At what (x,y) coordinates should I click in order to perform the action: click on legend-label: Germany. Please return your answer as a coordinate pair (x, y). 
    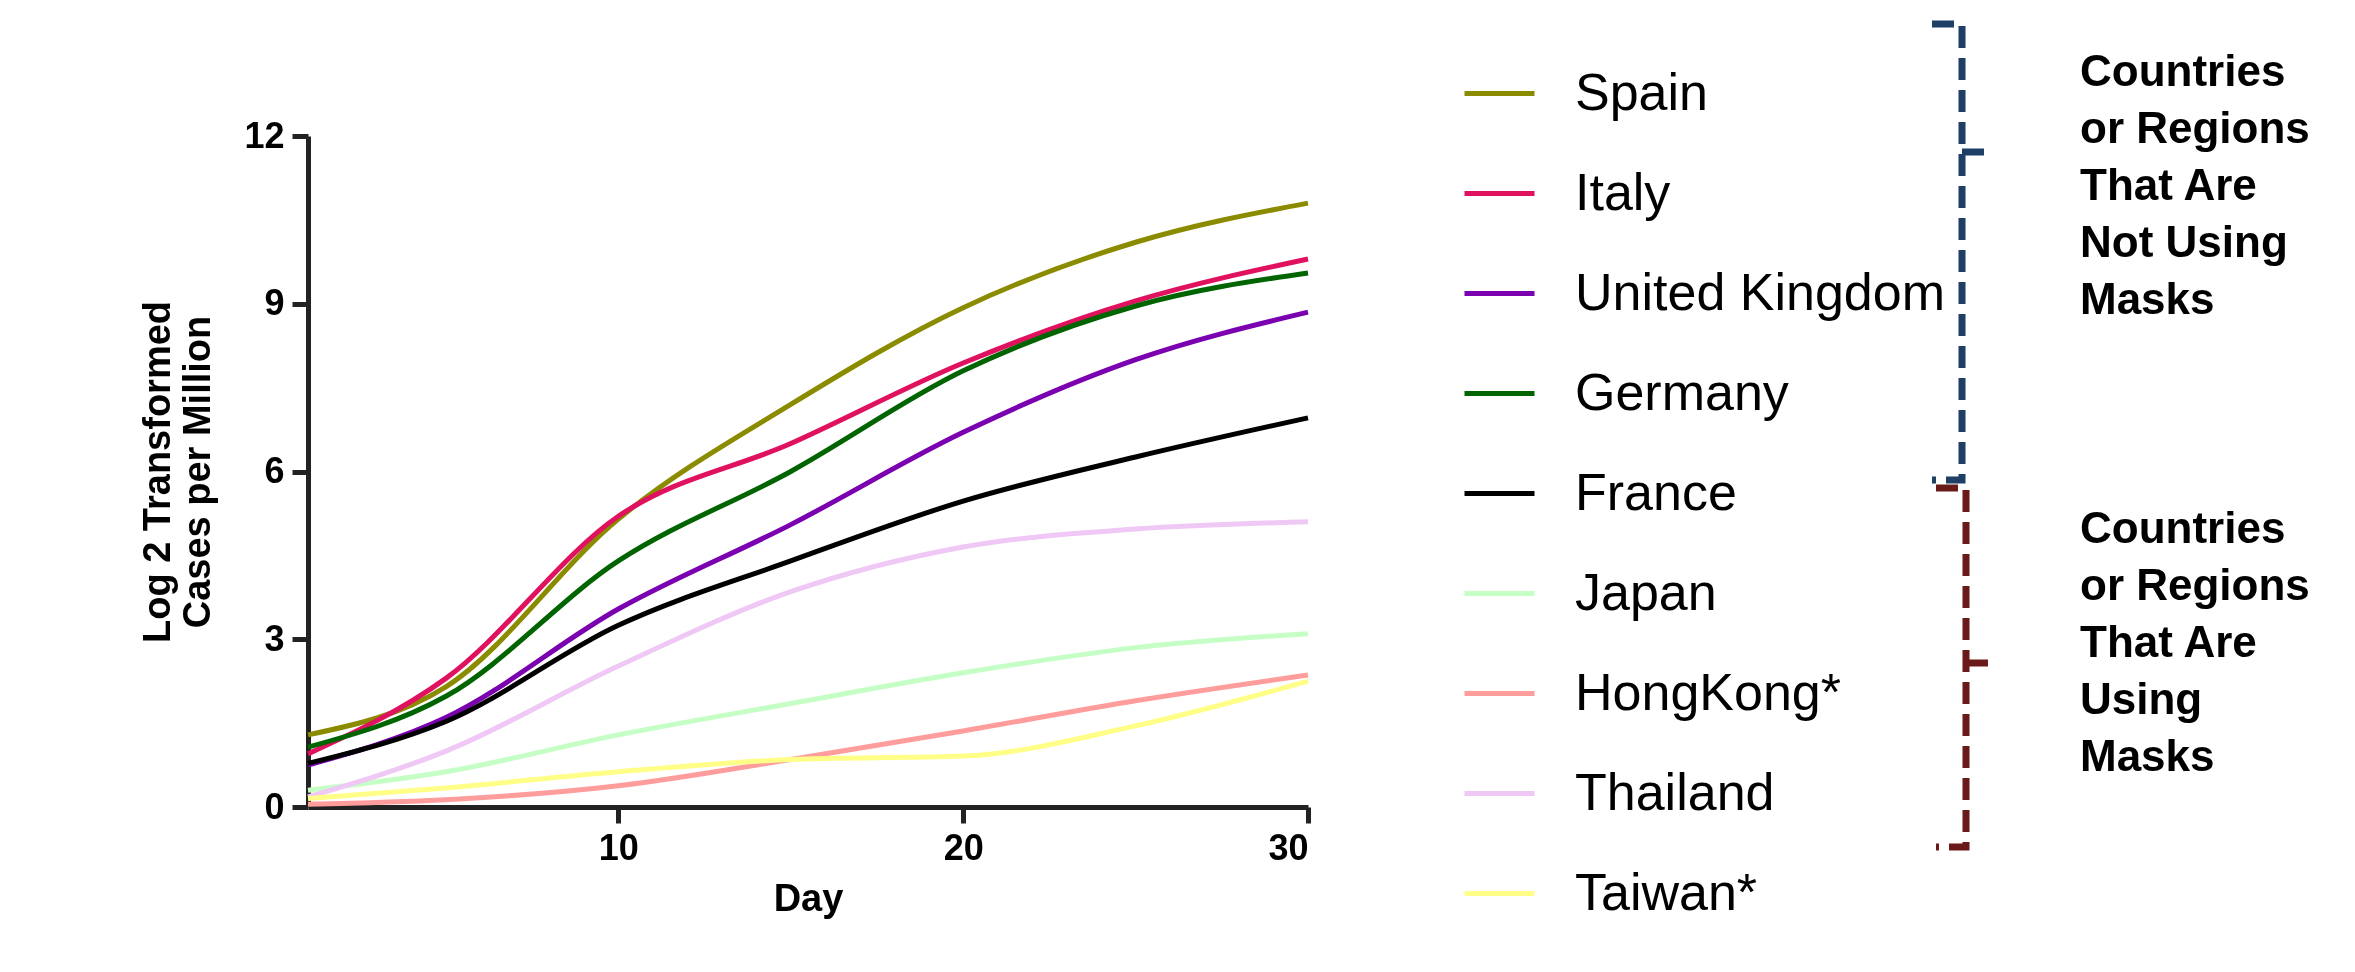
    Looking at the image, I should click on (1682, 391).